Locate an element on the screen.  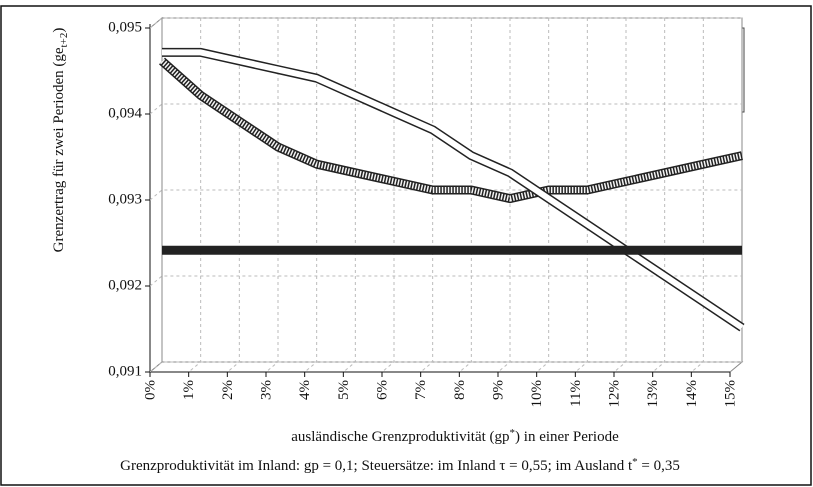
x-tick-label: 5% is located at coordinates (344, 390).